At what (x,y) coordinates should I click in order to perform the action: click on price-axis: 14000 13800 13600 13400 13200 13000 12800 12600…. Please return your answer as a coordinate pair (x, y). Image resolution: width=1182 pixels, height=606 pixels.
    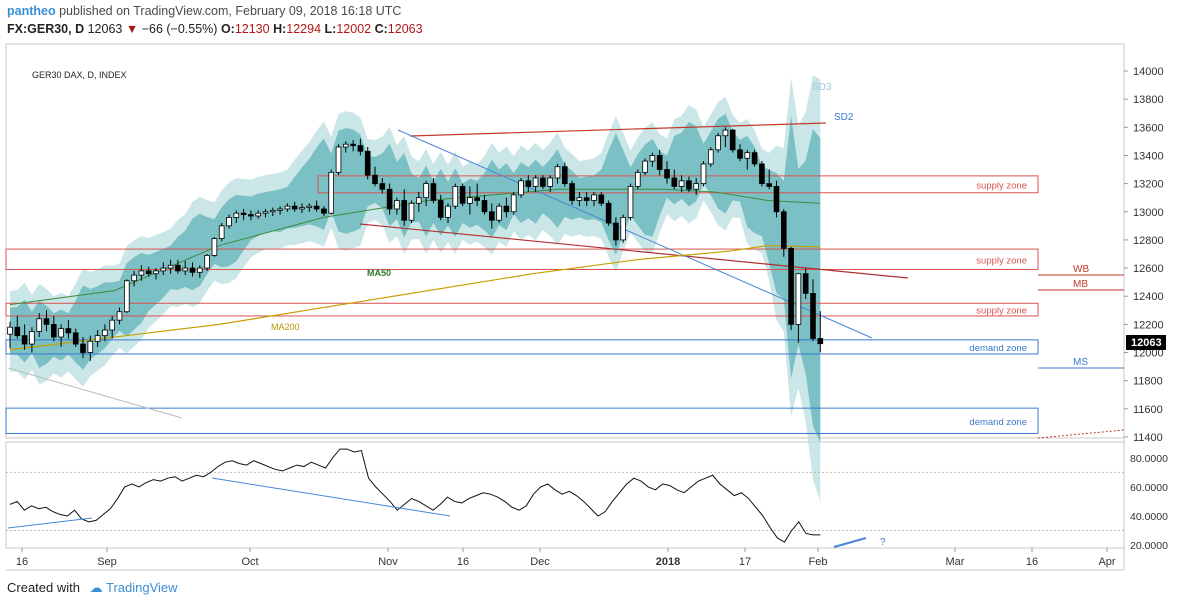
    Looking at the image, I should click on (1144, 255).